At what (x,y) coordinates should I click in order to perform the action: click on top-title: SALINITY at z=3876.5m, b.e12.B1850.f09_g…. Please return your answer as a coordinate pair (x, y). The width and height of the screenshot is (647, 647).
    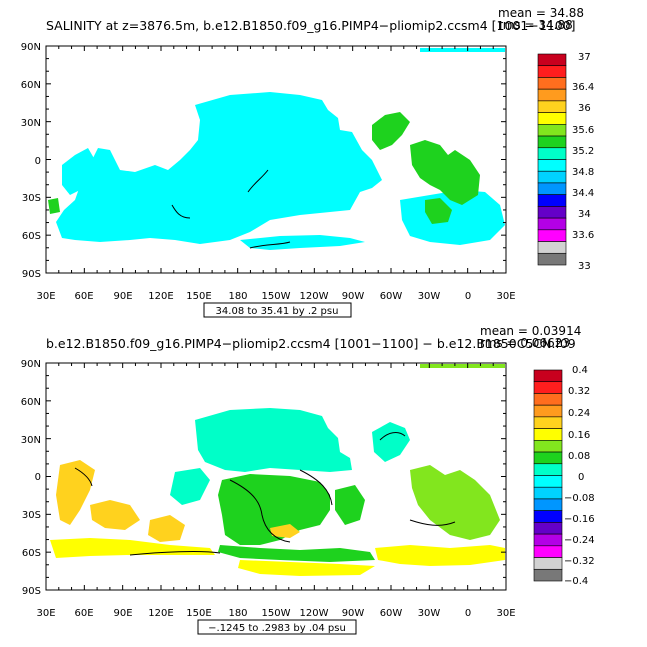
    Looking at the image, I should click on (311, 25).